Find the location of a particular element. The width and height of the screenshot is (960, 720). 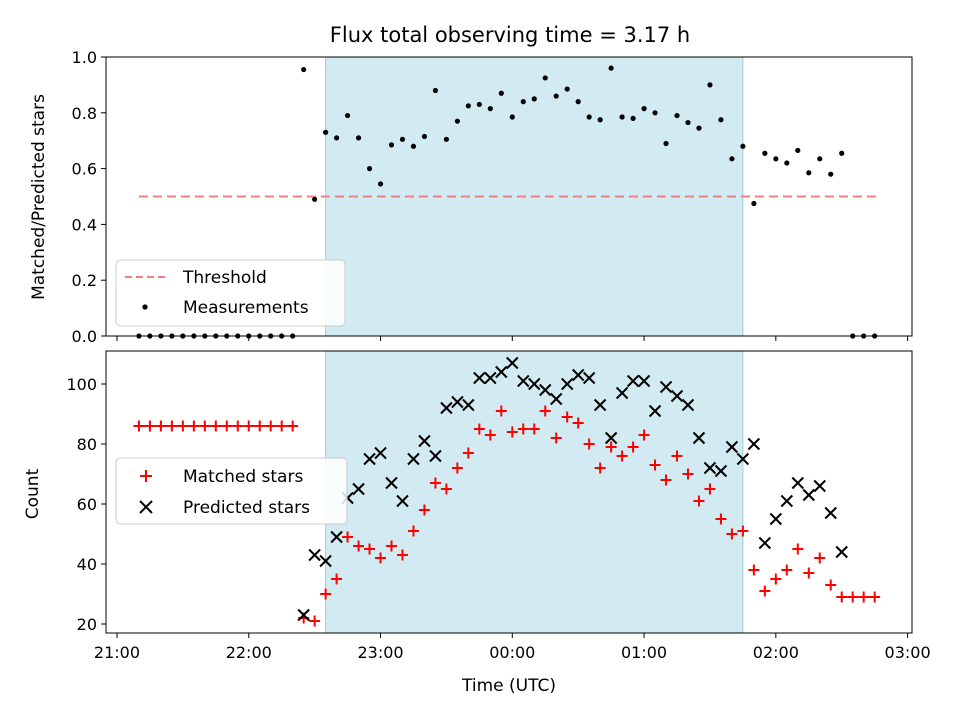

x-tick-label: 03:00 is located at coordinates (908, 652).